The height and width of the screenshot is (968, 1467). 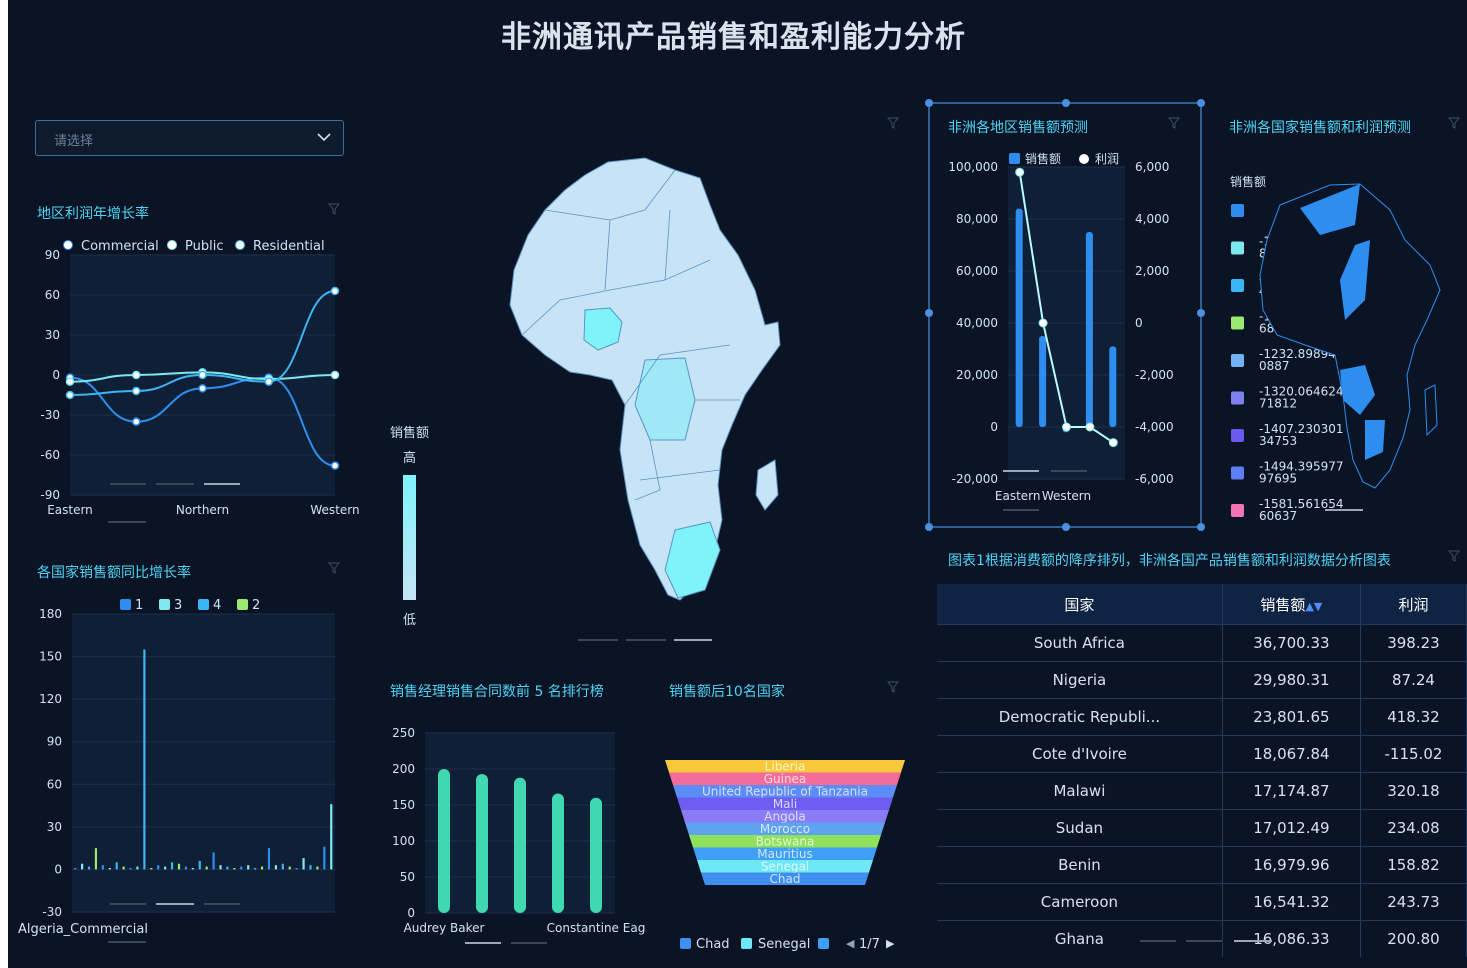 What do you see at coordinates (1202, 938) in the screenshot?
I see `table-row: Ghana 16,086.33 200.80` at bounding box center [1202, 938].